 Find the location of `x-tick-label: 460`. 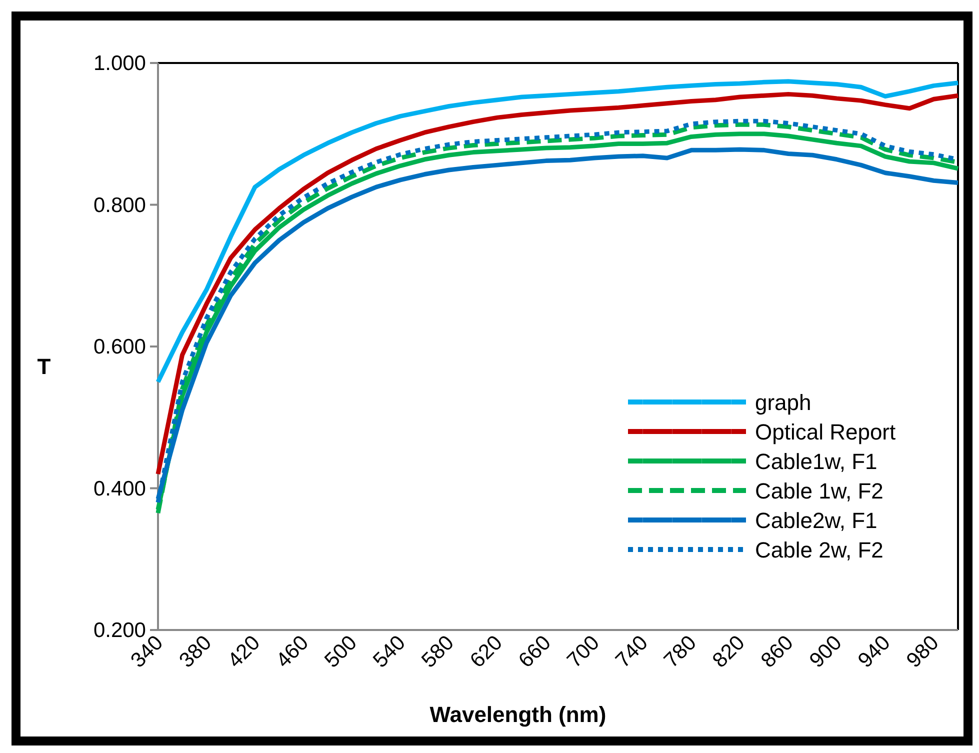

x-tick-label: 460 is located at coordinates (292, 651).